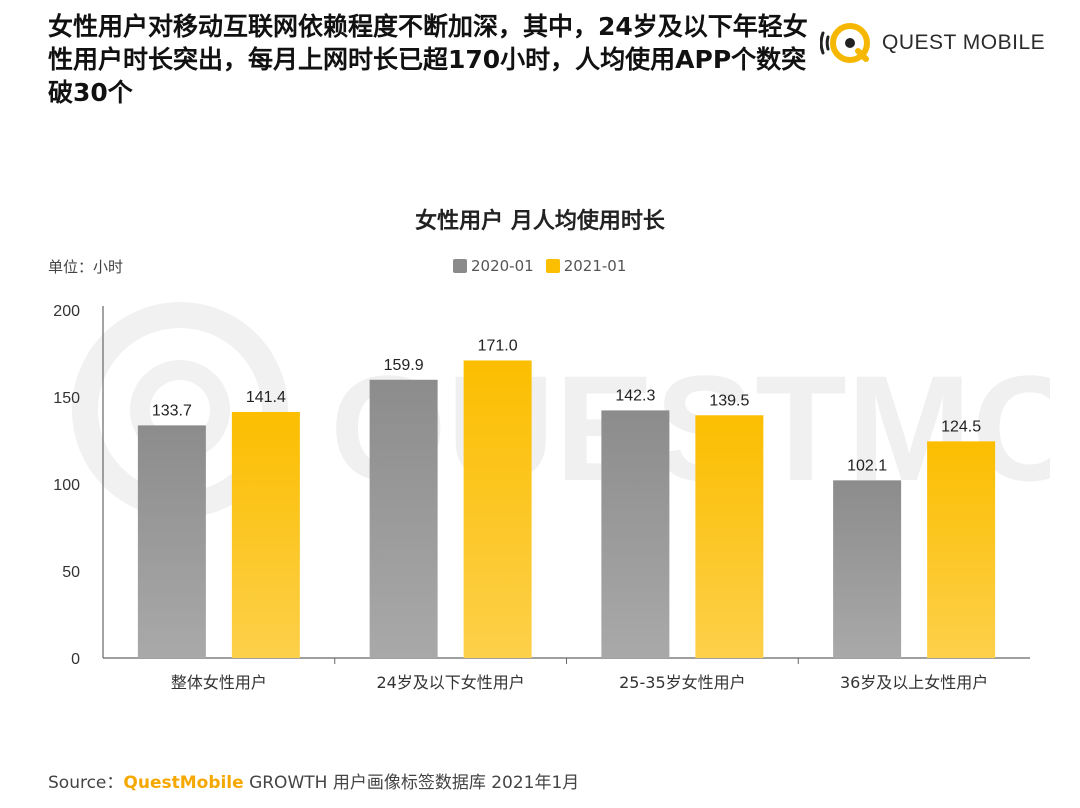  I want to click on unit-label: 单位：小时, so click(86, 267).